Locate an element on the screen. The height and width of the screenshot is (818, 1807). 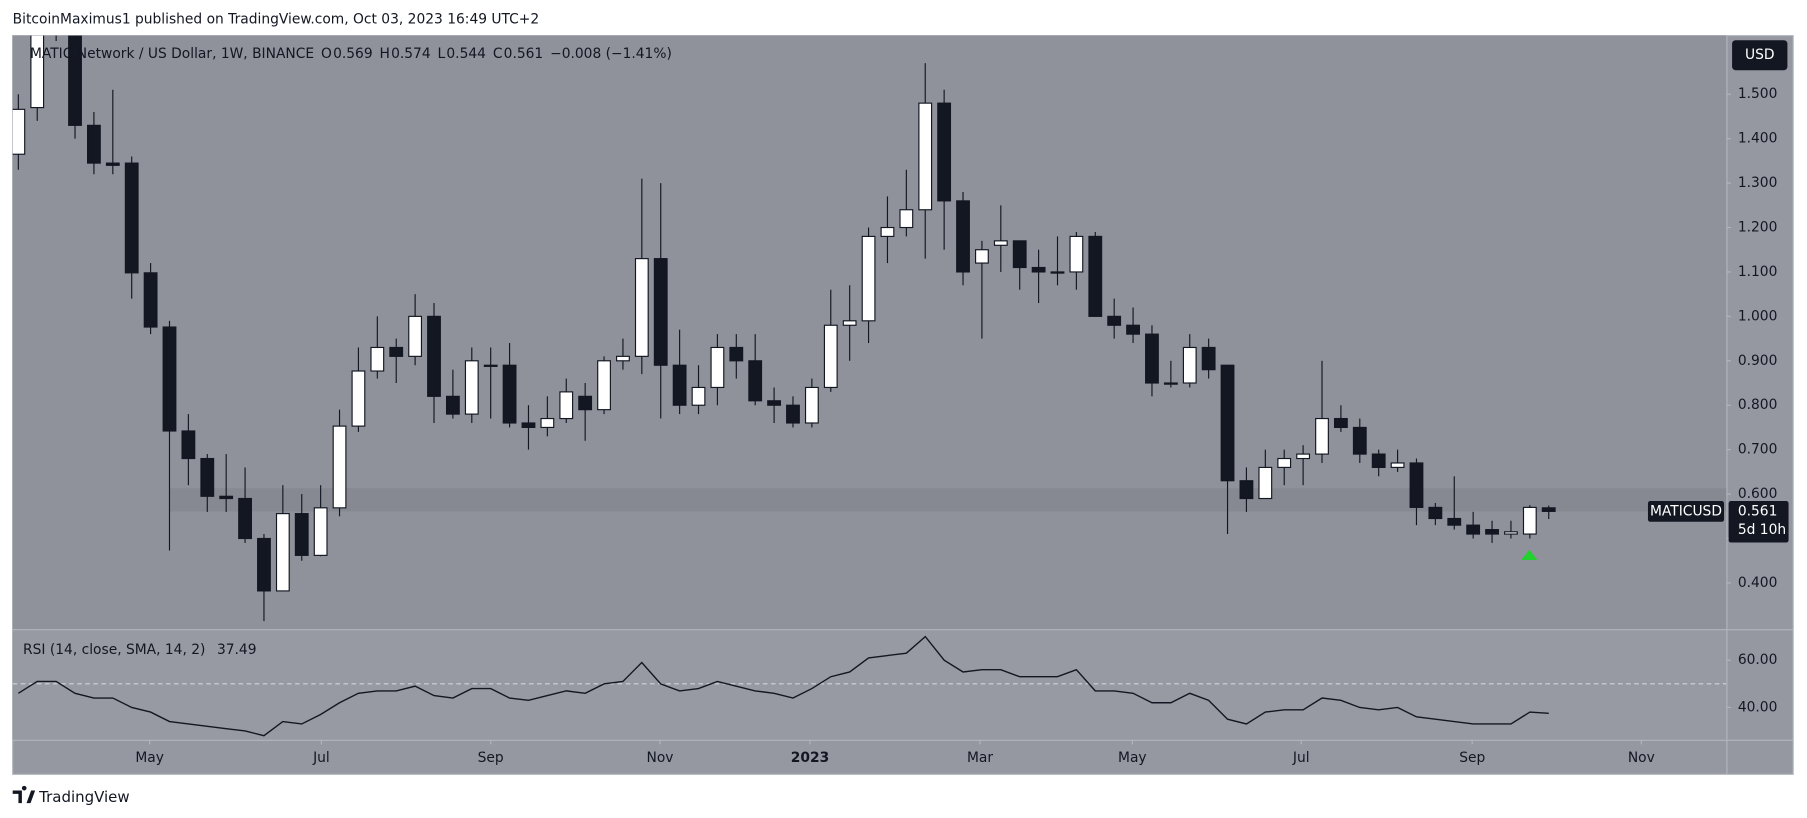
rsi-last-value: 37.49 is located at coordinates (237, 650).